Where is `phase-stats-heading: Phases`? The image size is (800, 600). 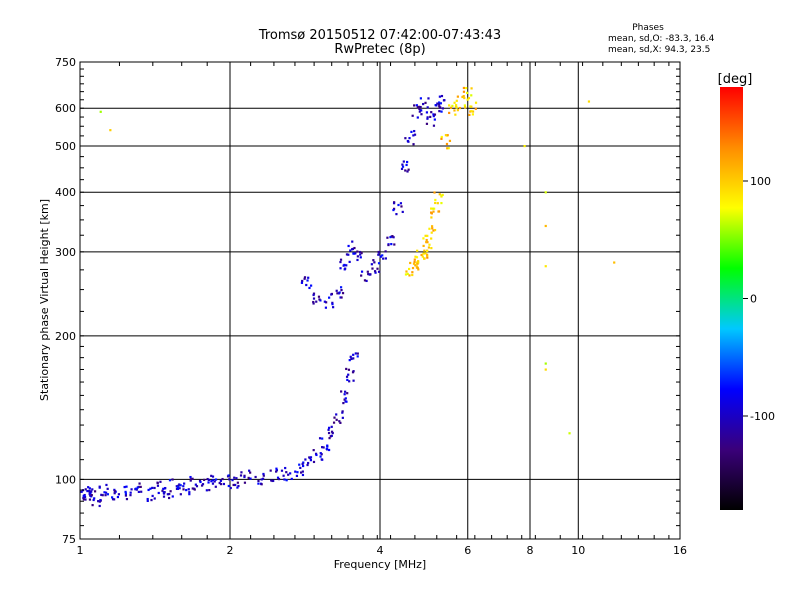 phase-stats-heading: Phases is located at coordinates (648, 28).